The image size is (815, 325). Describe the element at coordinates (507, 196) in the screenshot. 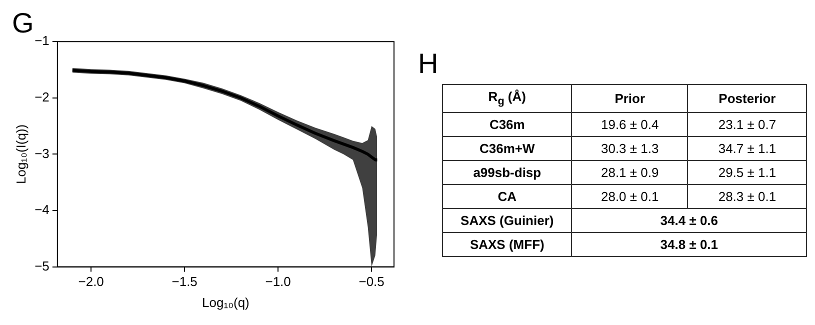

I see `text: CA` at that location.